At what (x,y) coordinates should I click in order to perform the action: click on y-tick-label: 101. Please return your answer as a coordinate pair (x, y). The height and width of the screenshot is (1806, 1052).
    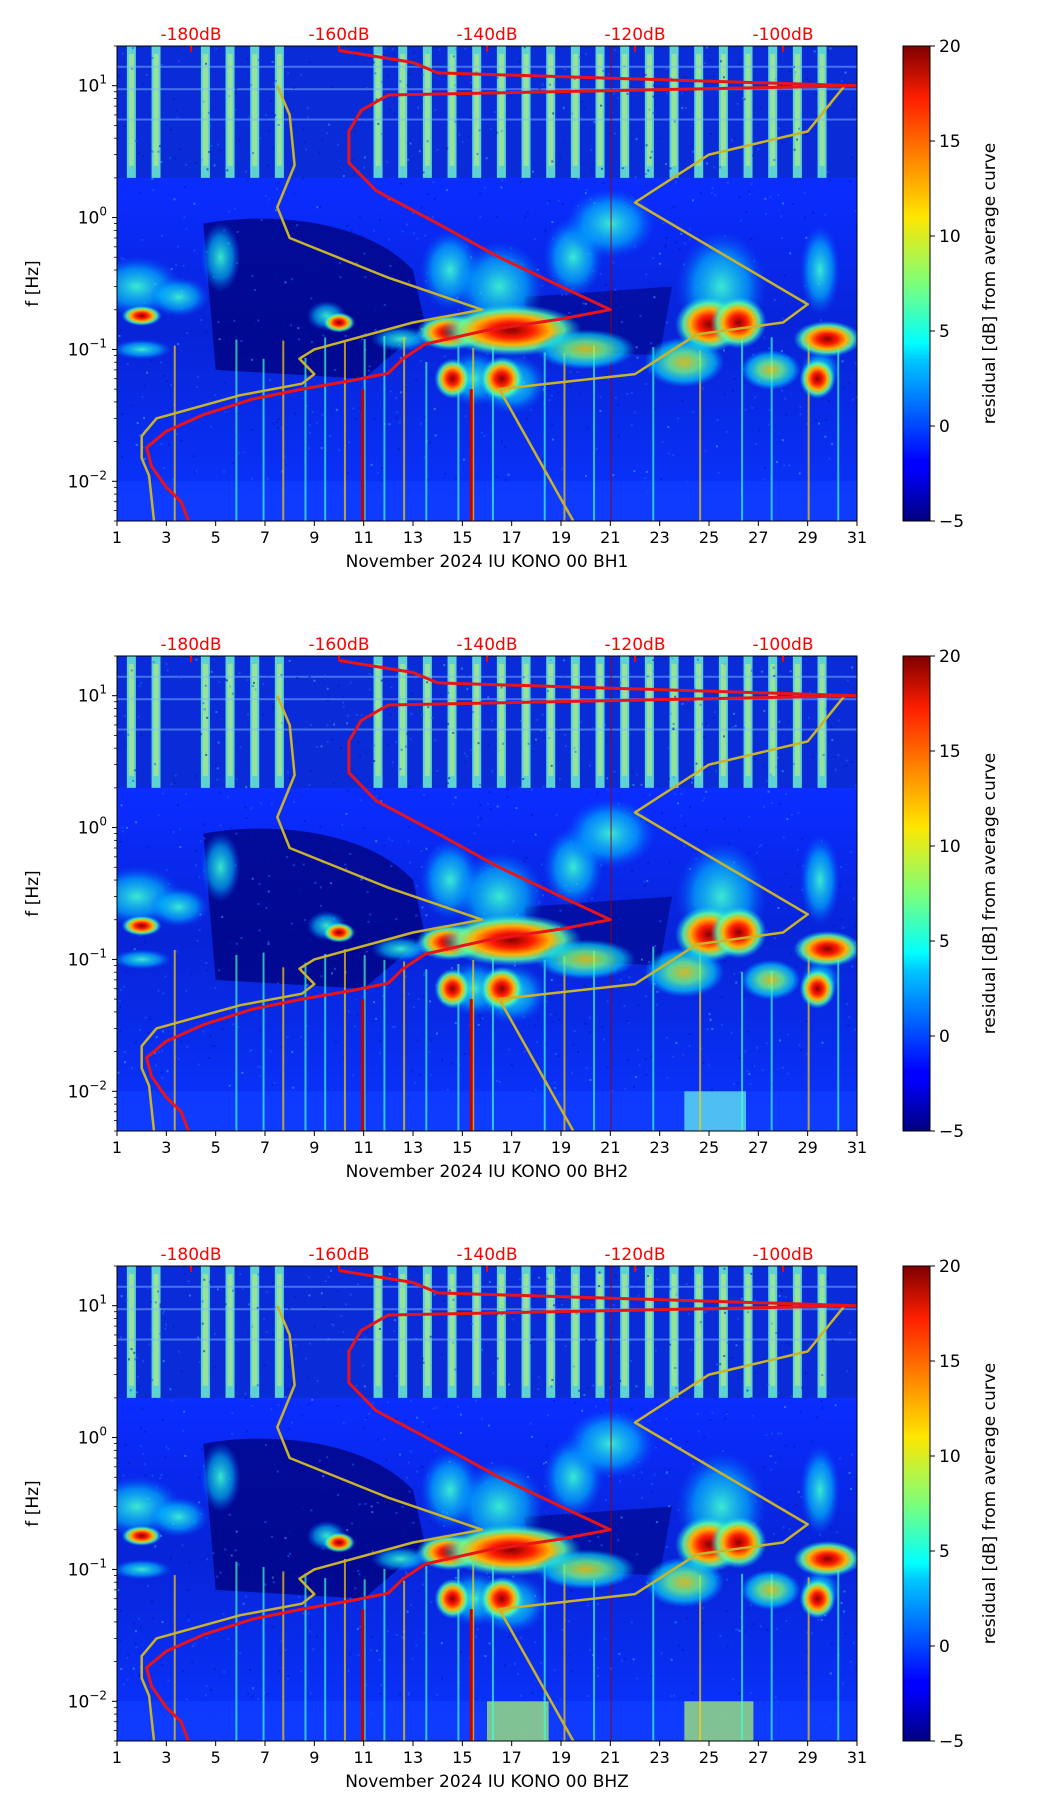
    Looking at the image, I should click on (92, 695).